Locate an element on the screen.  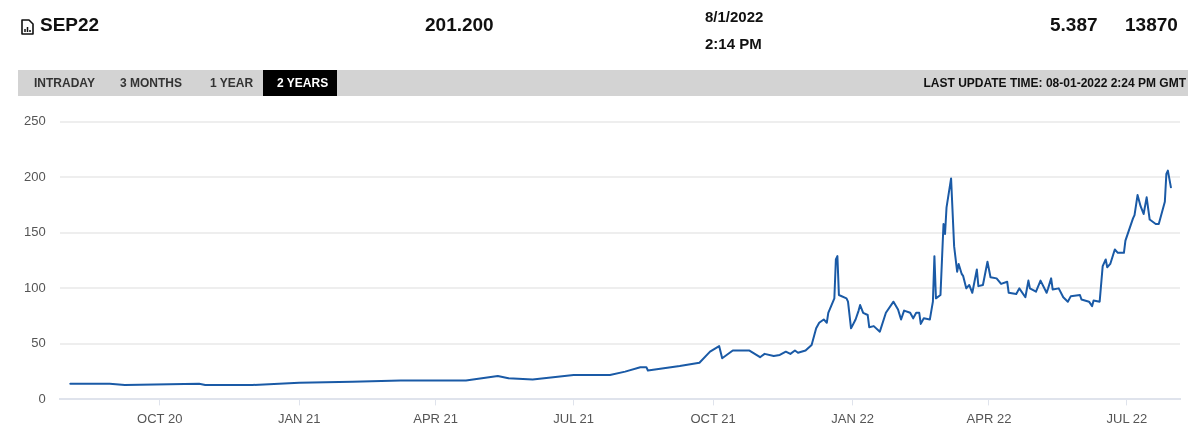
y-tick-label: 50 is located at coordinates (38, 343).